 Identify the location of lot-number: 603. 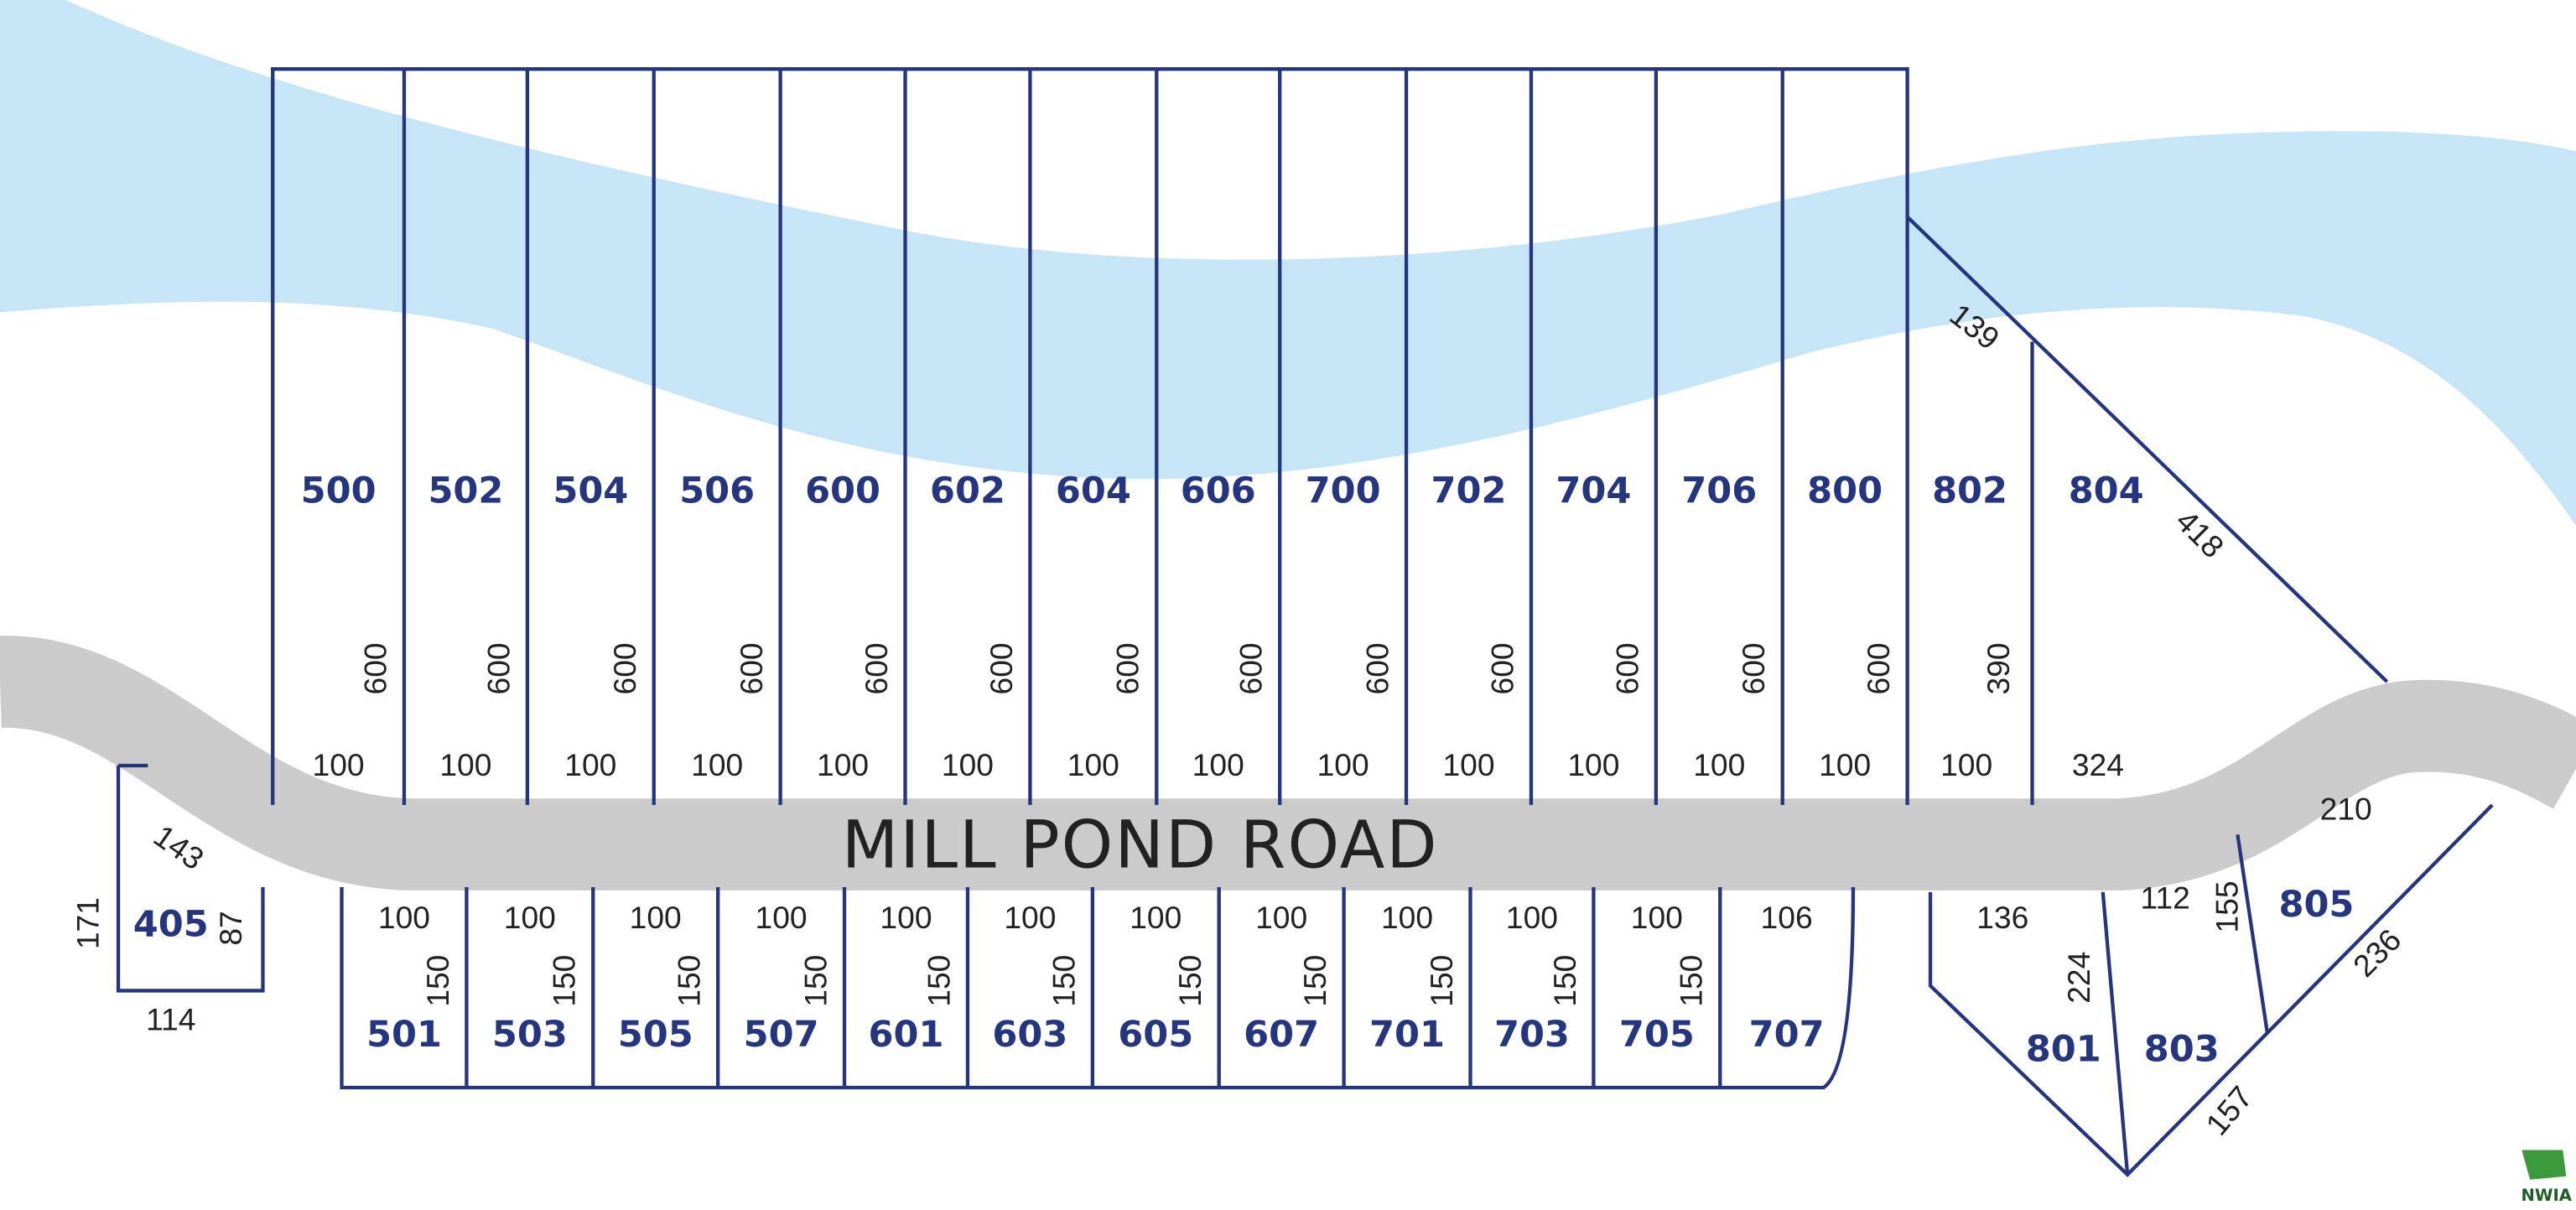
(1029, 1035).